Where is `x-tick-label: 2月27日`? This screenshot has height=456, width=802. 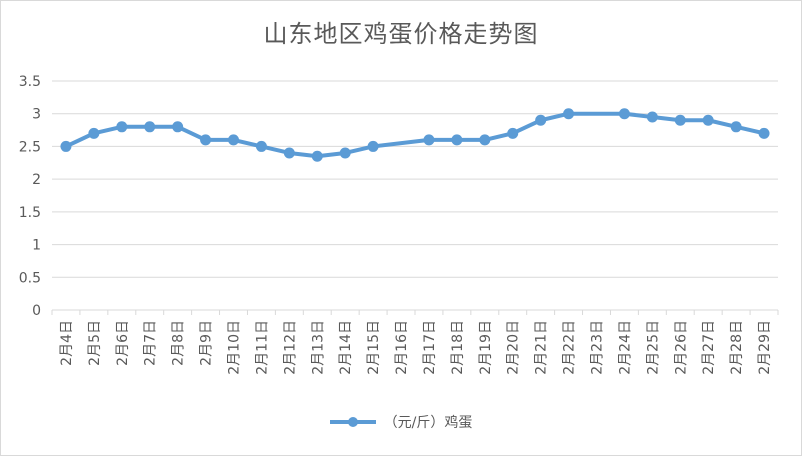
x-tick-label: 2月27日 is located at coordinates (709, 347).